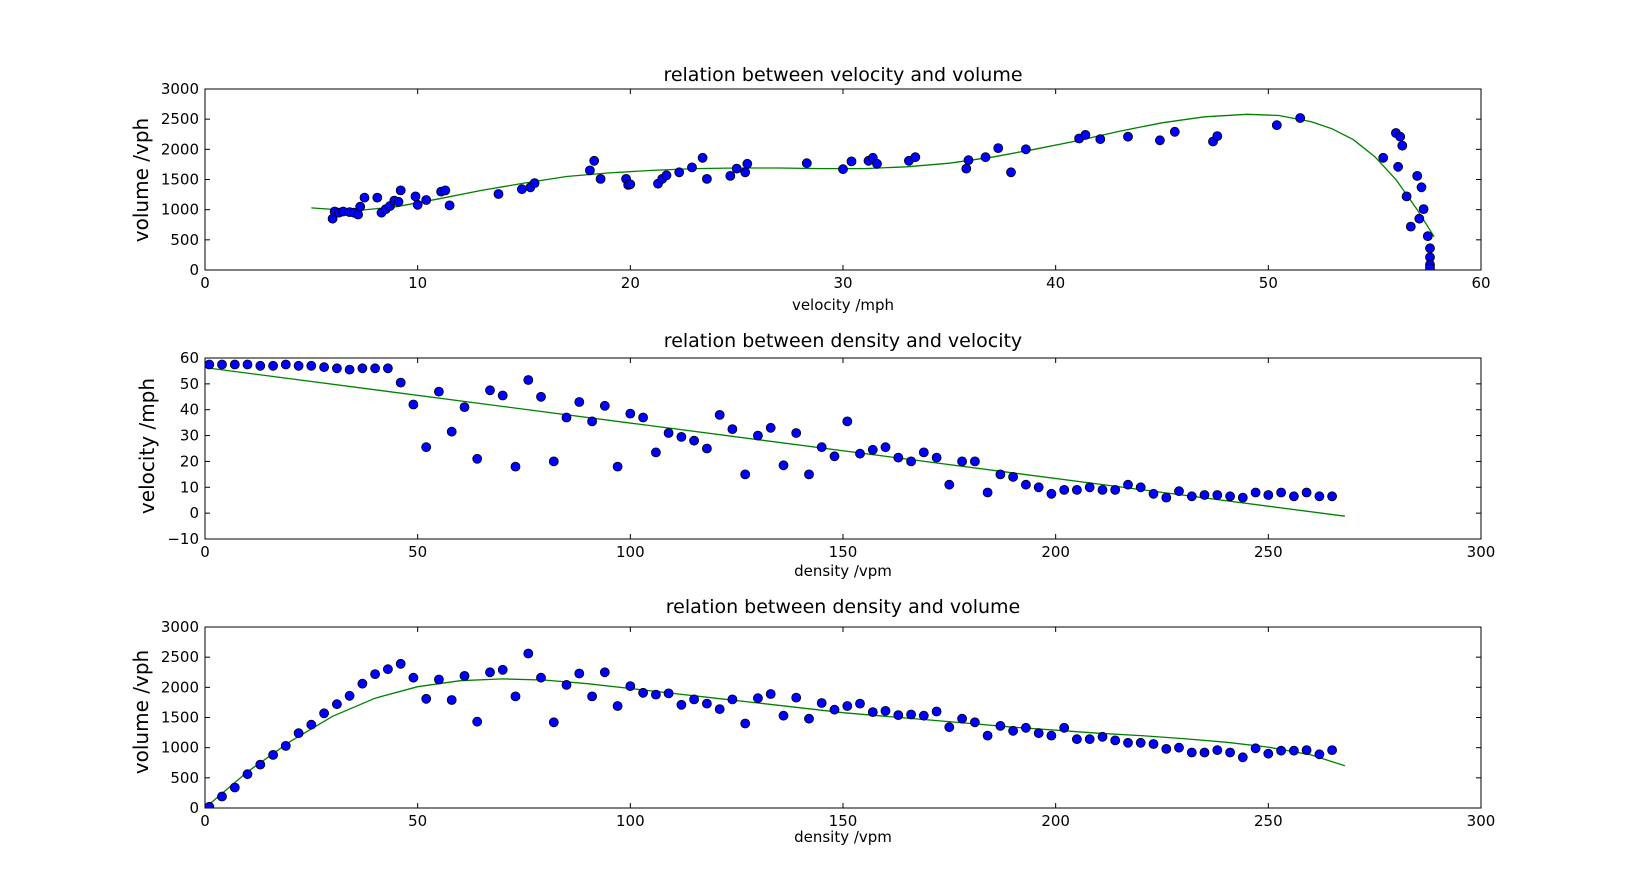  I want to click on y-tick-label: 1500, so click(180, 718).